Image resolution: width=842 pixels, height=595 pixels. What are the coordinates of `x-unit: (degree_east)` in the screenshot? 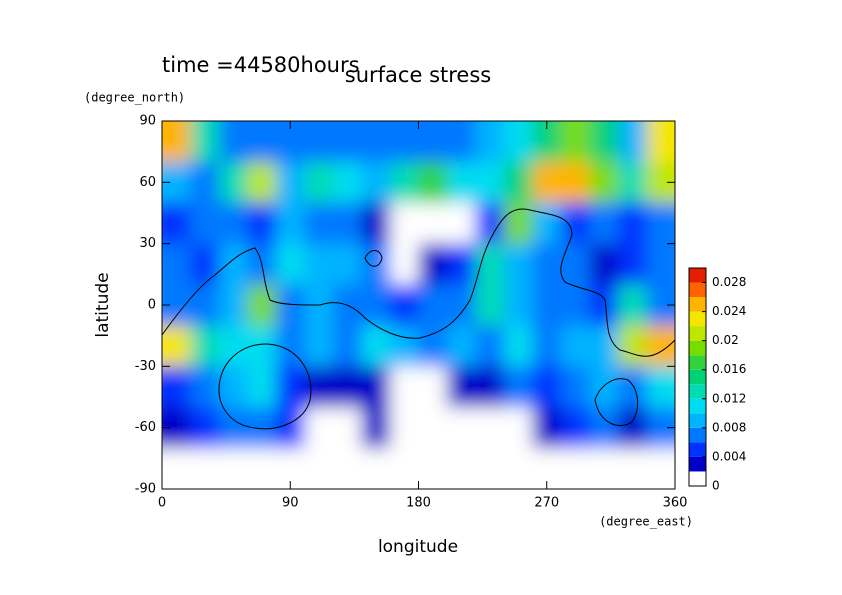 It's located at (646, 522).